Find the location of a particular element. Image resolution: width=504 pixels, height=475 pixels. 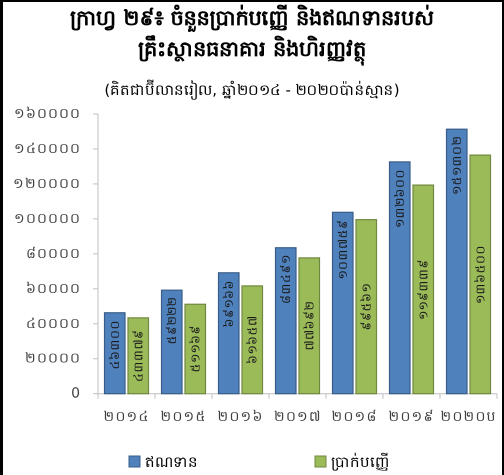

data-label: ៤៣៣៧៩ is located at coordinates (138, 356).